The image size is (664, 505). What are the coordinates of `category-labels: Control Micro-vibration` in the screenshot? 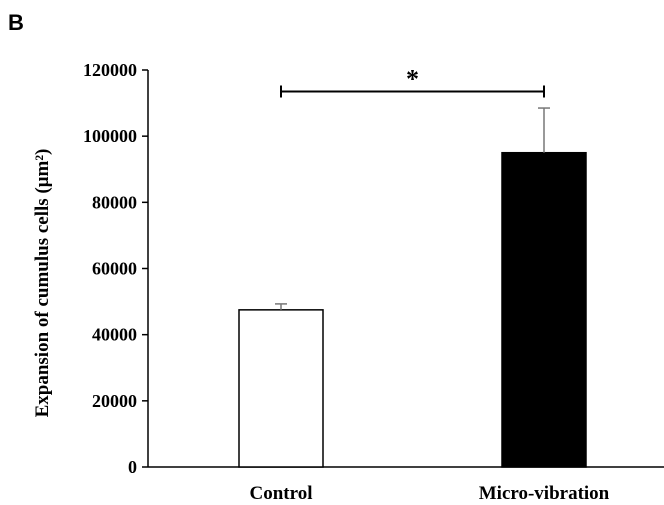 It's located at (430, 493).